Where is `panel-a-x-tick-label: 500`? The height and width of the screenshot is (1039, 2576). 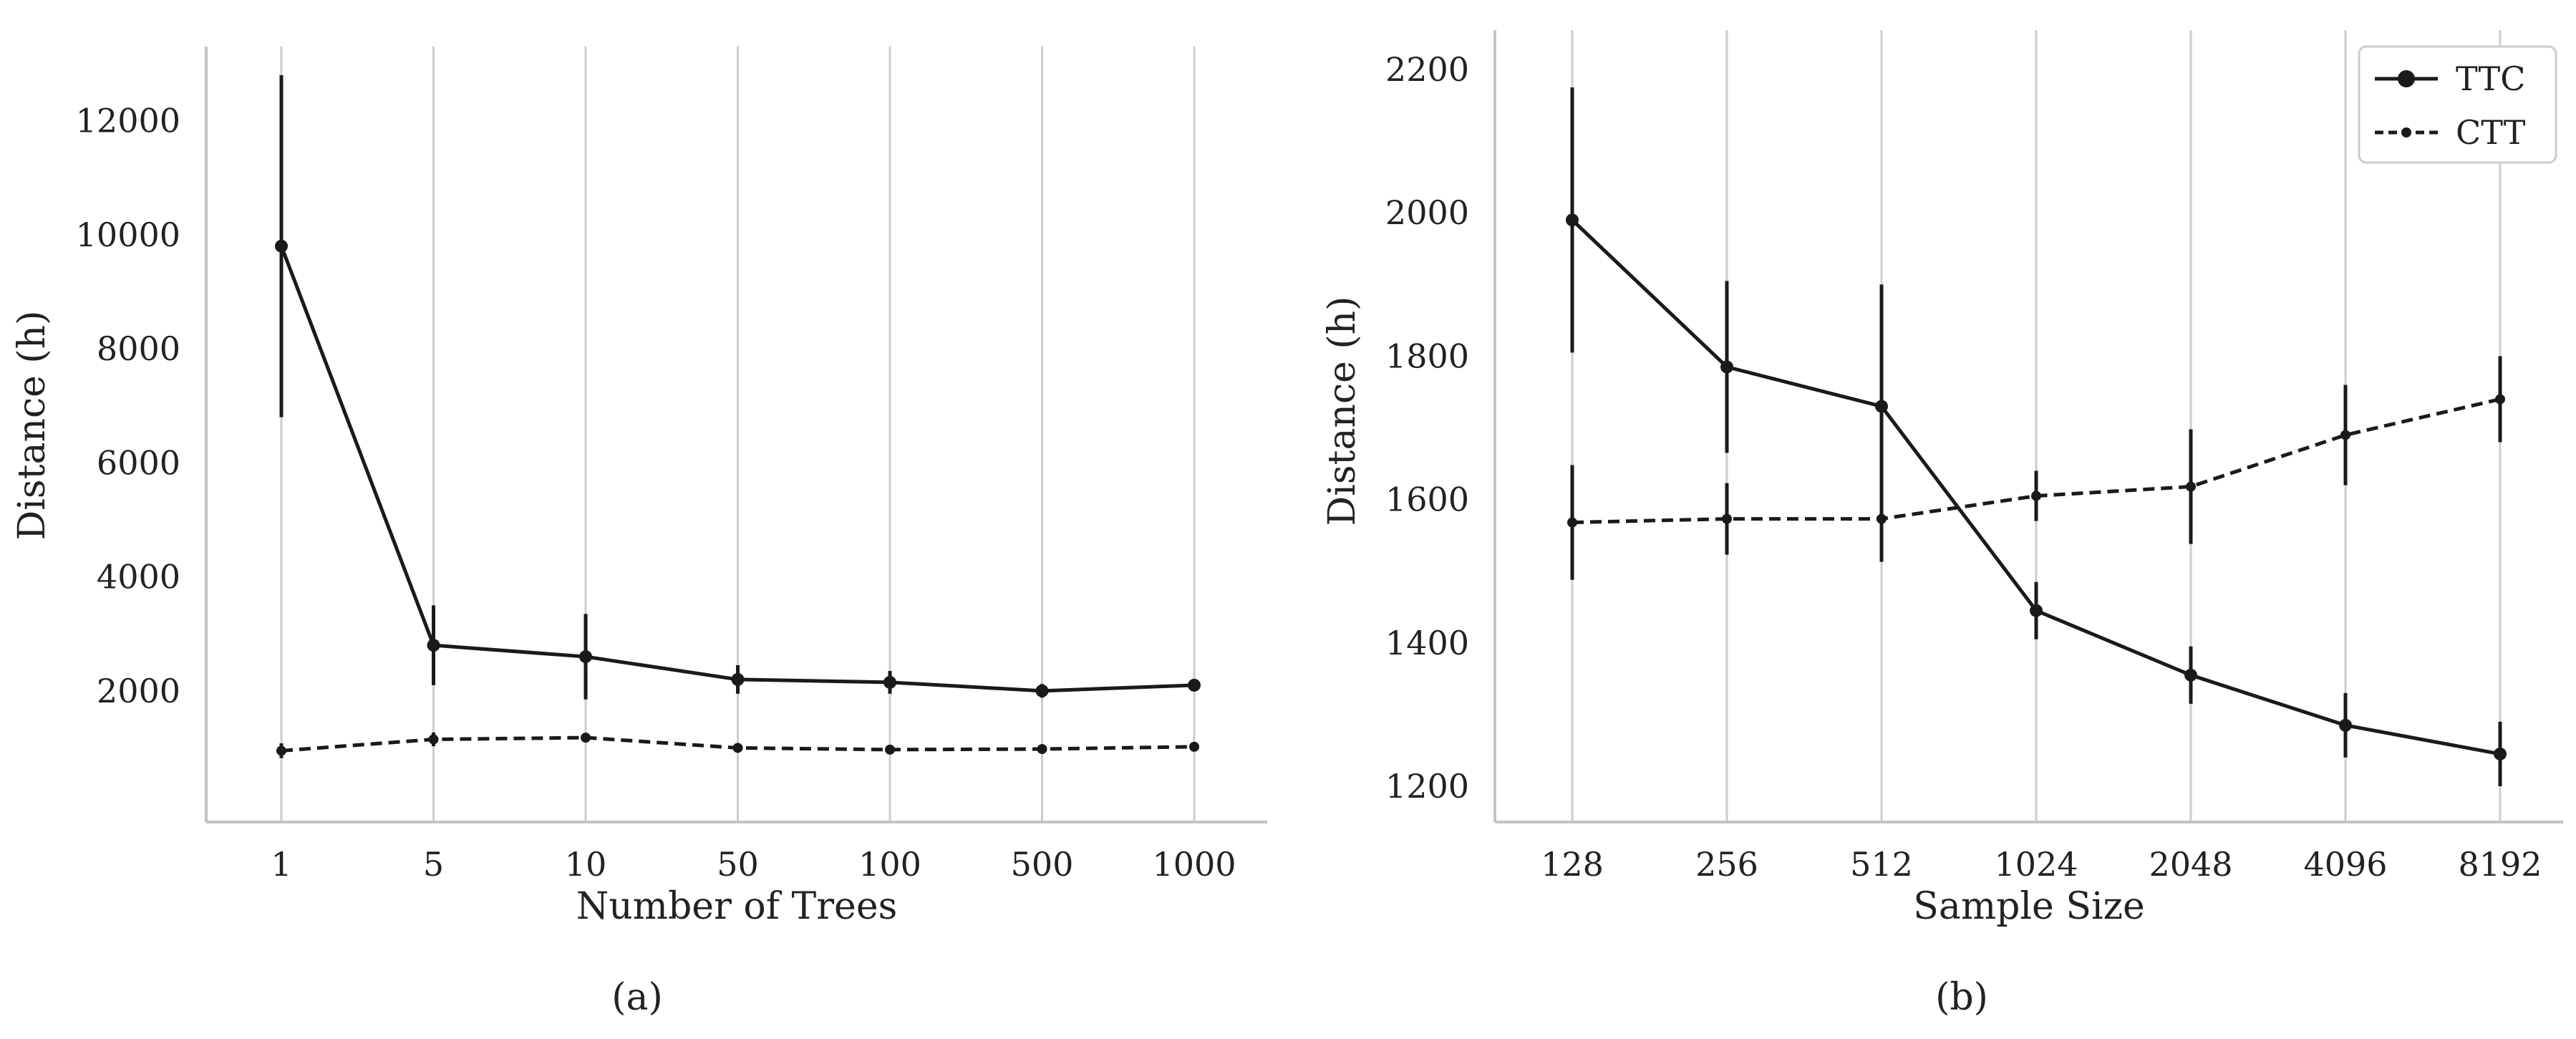
panel-a-x-tick-label: 500 is located at coordinates (1042, 865).